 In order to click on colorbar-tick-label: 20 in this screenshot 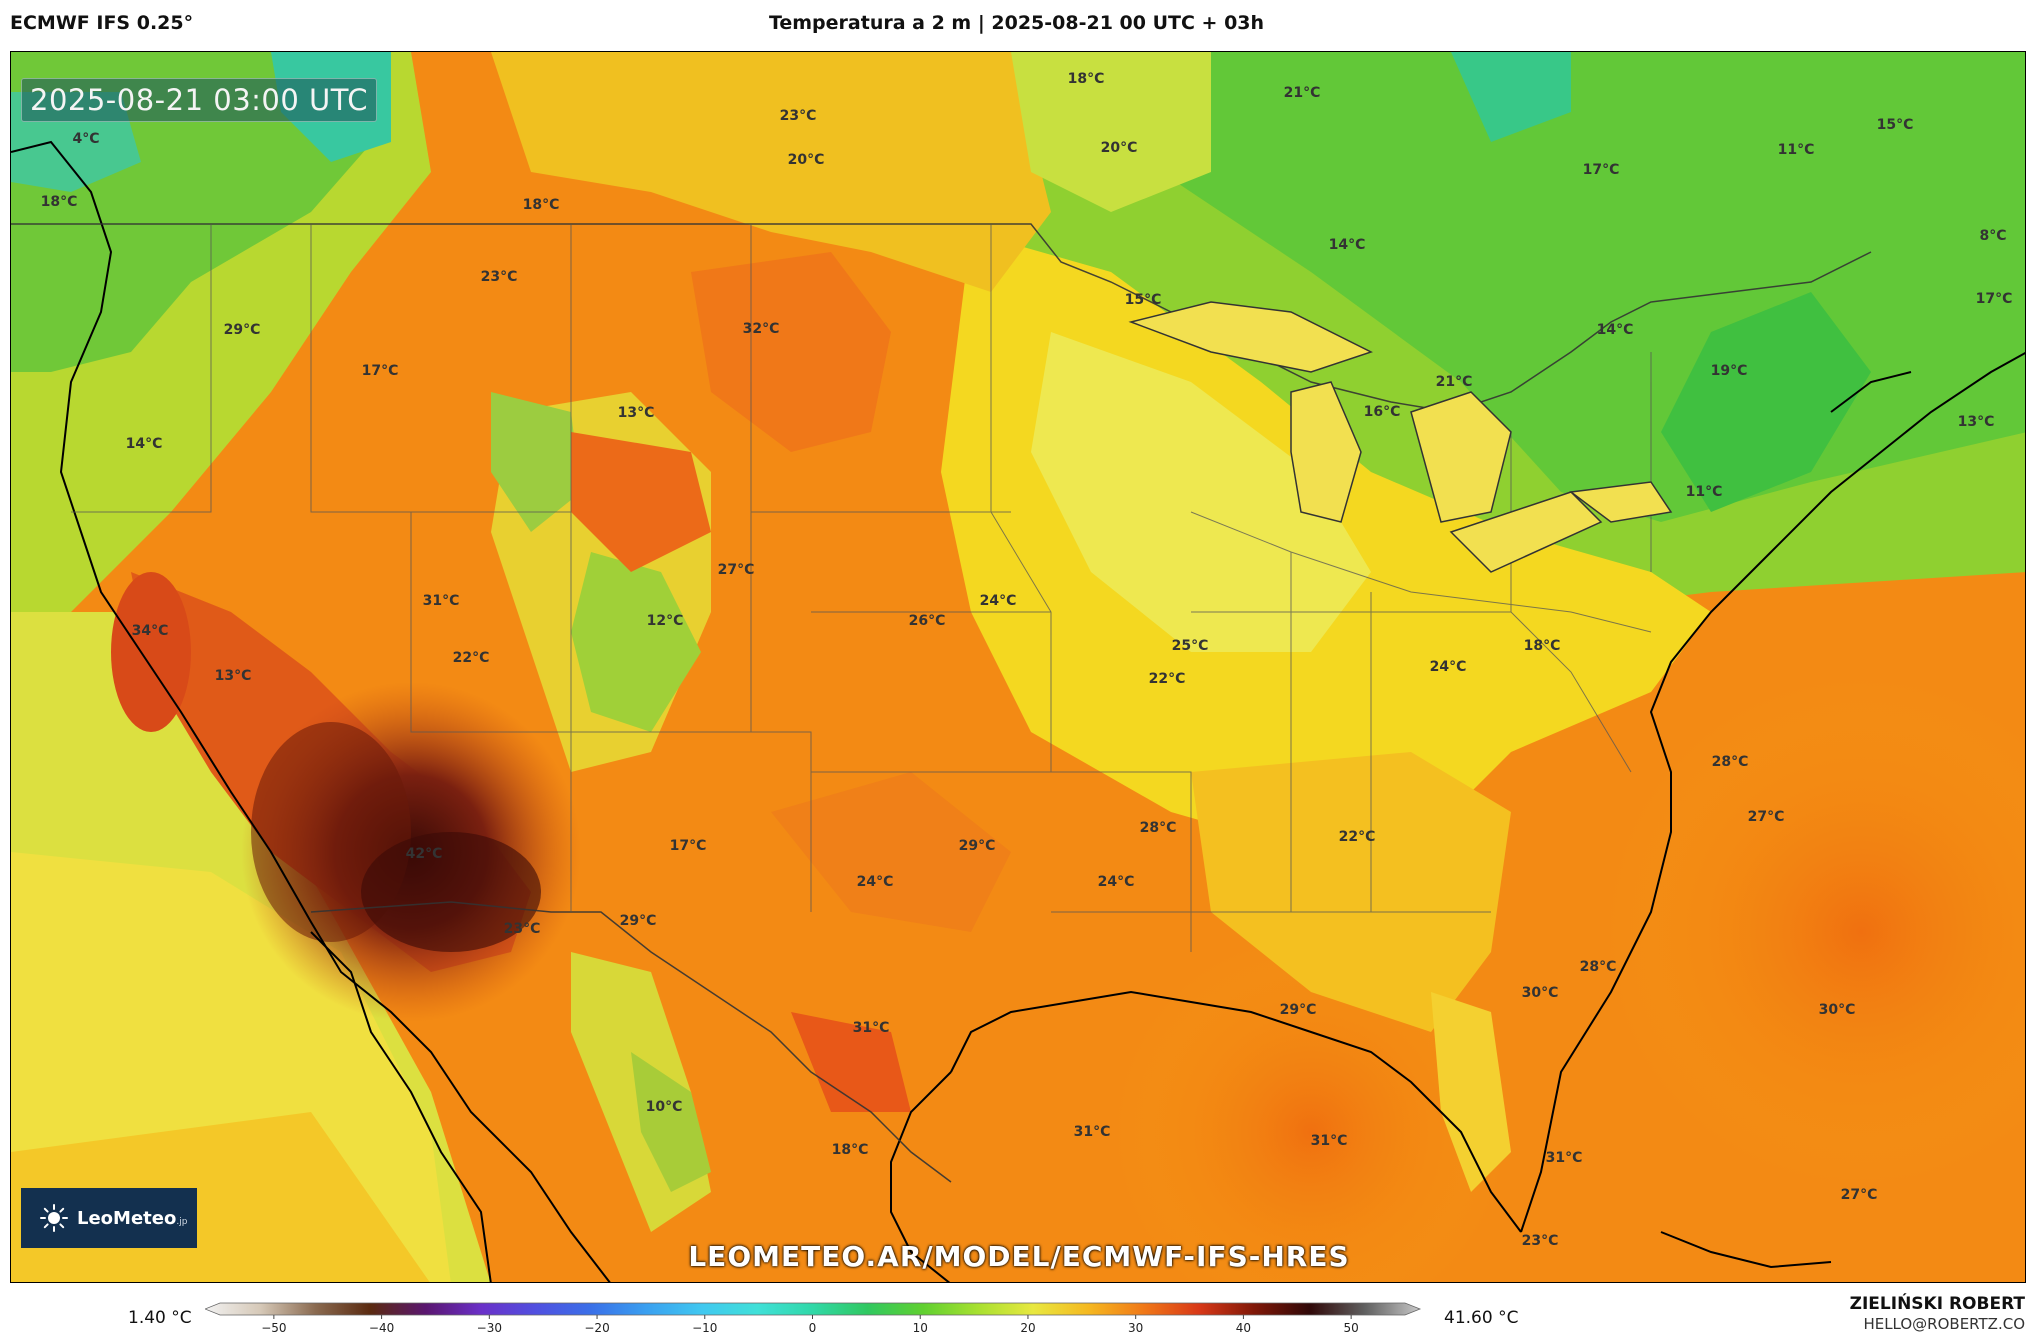, I will do `click(1027, 1328)`.